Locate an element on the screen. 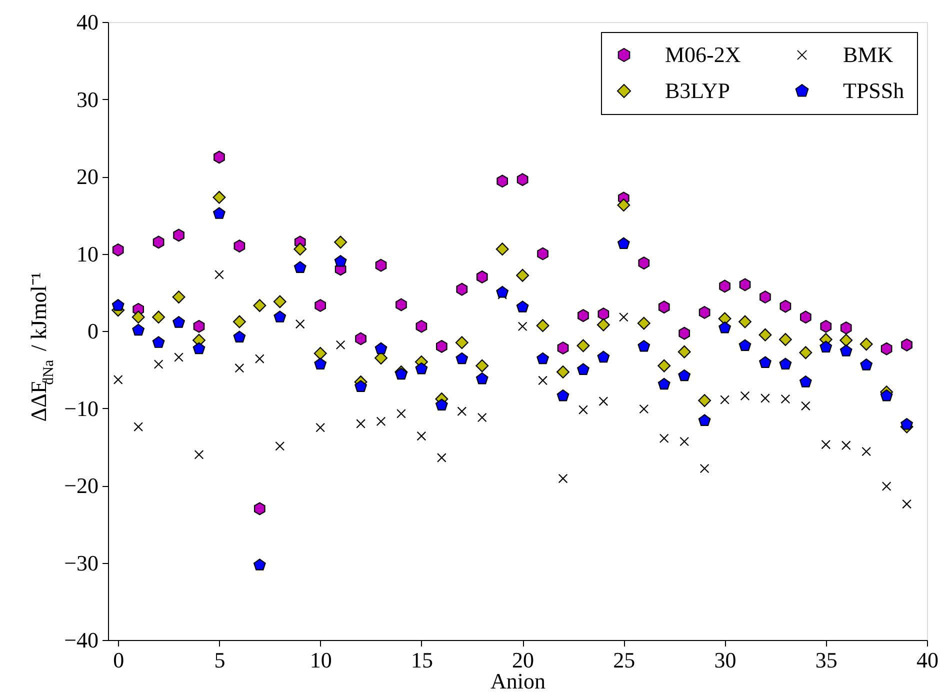 This screenshot has width=944, height=697. y-axis-title: ΔΔEdNa / kJmol⁻¹ is located at coordinates (41, 347).